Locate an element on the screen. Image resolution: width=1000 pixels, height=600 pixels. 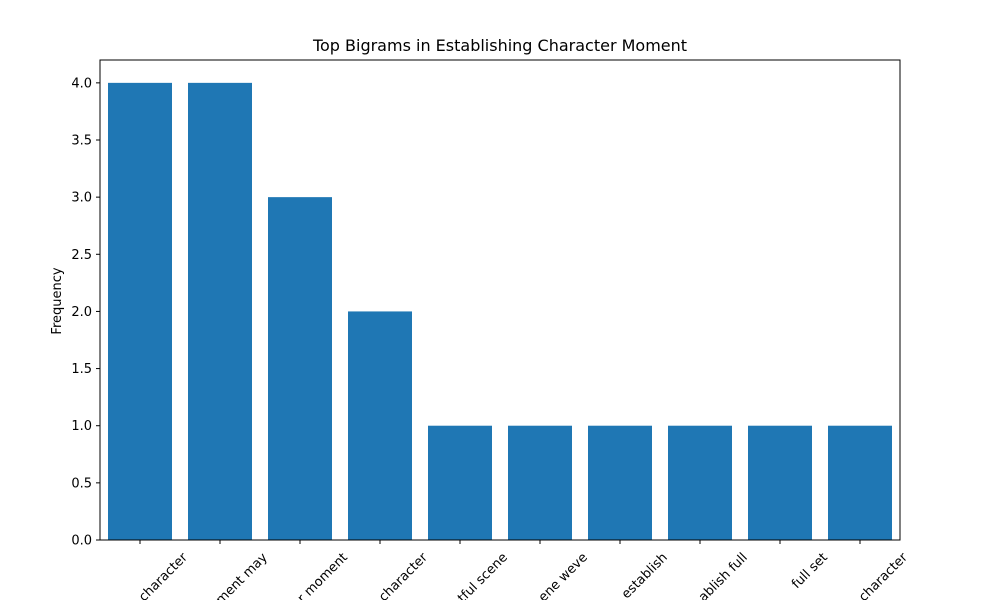
x-tick-label-9: full set is located at coordinates (810, 571).